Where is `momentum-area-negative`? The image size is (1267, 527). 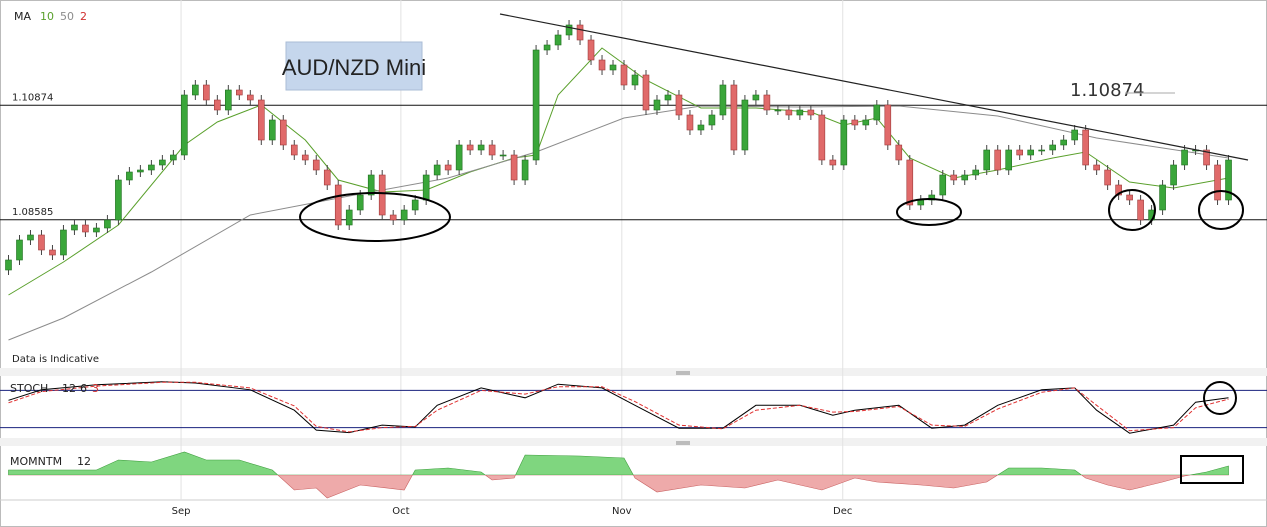 momentum-area-negative is located at coordinates (618, 487).